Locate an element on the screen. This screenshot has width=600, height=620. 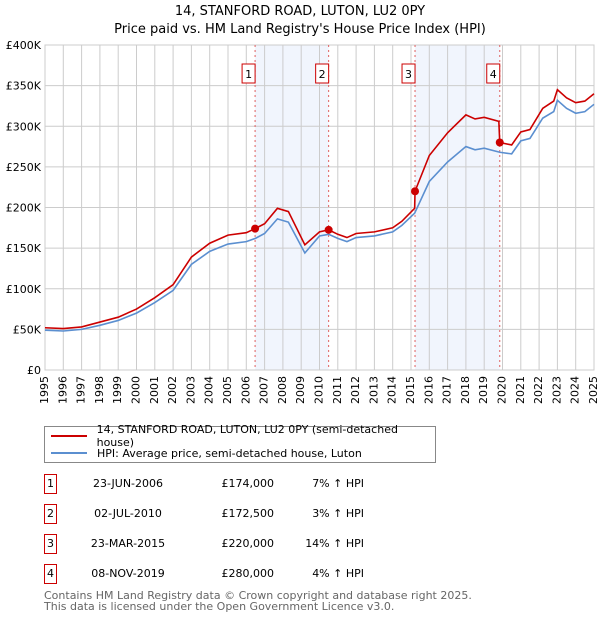
x-tick-label: 2001 is located at coordinates (154, 390).